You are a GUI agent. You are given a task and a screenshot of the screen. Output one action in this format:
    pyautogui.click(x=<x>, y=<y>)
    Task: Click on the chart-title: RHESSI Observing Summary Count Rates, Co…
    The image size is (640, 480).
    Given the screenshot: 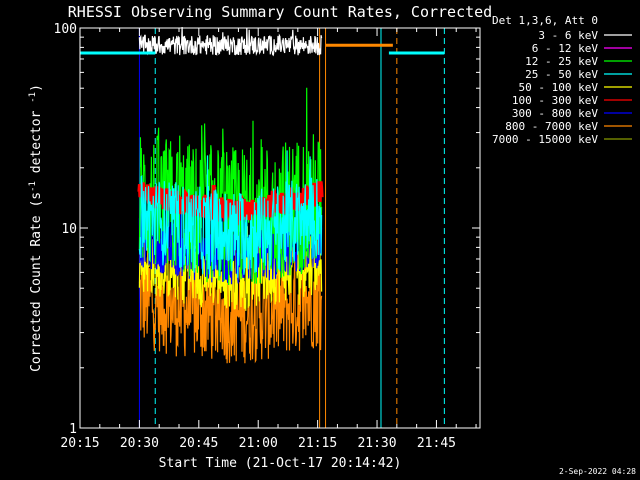 What is the action you would take?
    pyautogui.click(x=280, y=12)
    